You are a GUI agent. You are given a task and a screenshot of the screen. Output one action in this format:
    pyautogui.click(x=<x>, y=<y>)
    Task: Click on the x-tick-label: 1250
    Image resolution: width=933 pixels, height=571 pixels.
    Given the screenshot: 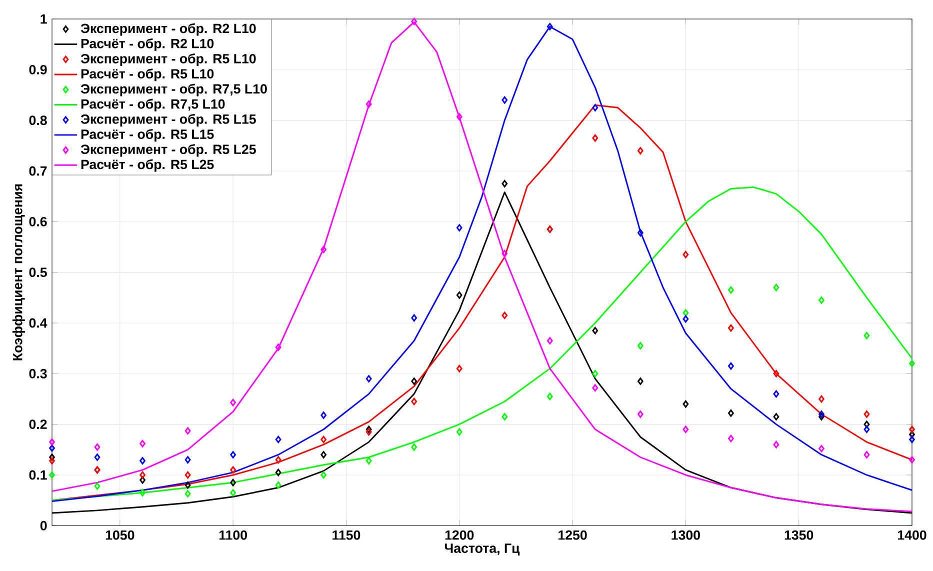 What is the action you would take?
    pyautogui.click(x=572, y=535)
    